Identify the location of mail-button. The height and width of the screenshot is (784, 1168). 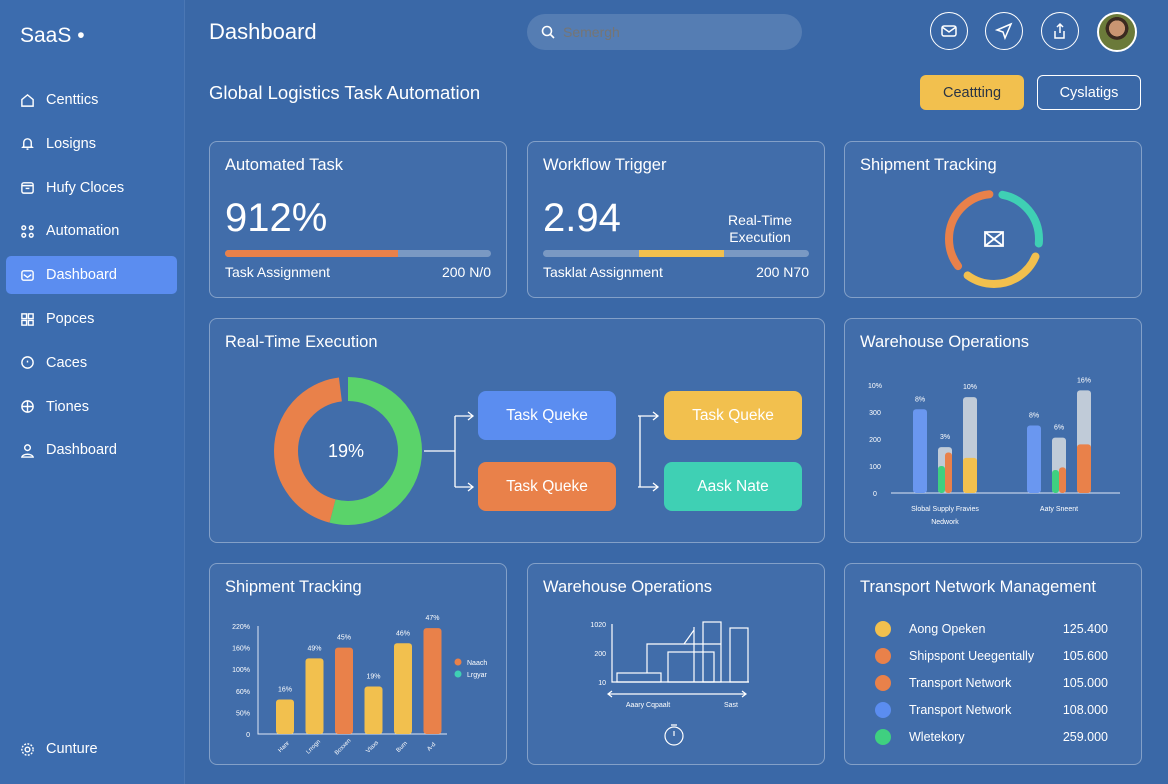
(949, 31).